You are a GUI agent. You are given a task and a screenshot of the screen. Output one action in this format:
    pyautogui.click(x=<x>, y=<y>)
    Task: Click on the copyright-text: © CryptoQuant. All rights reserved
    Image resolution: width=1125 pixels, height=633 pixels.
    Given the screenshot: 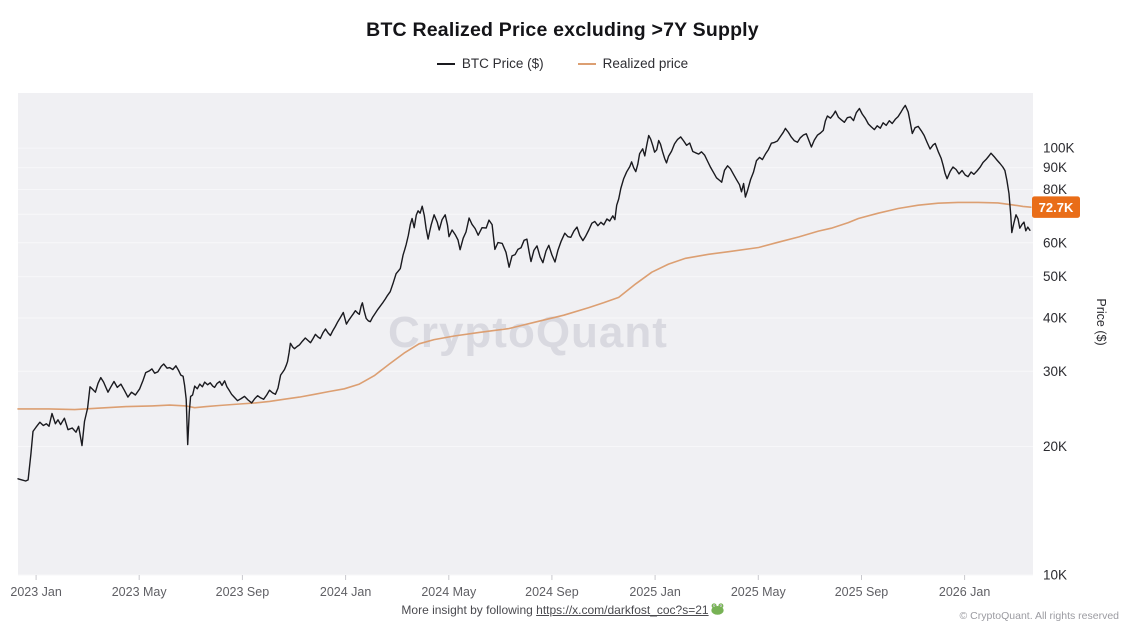 What is the action you would take?
    pyautogui.click(x=1039, y=616)
    